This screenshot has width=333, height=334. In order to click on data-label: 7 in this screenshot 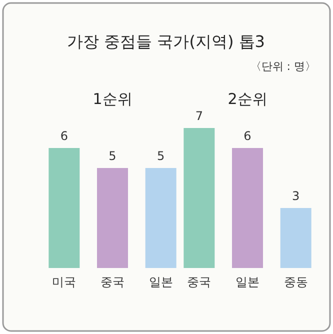, I will do `click(199, 116)`.